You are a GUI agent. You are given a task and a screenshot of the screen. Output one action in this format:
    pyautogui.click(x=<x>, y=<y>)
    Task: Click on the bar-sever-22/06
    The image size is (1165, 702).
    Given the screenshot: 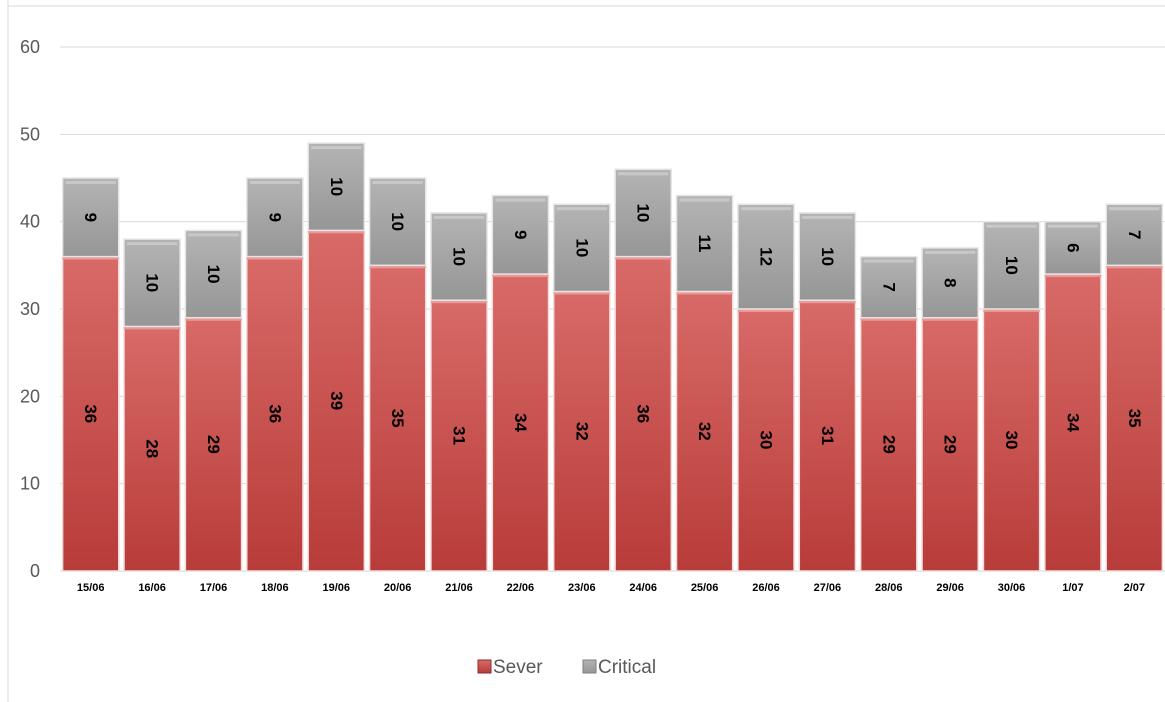 What is the action you would take?
    pyautogui.click(x=520, y=422)
    